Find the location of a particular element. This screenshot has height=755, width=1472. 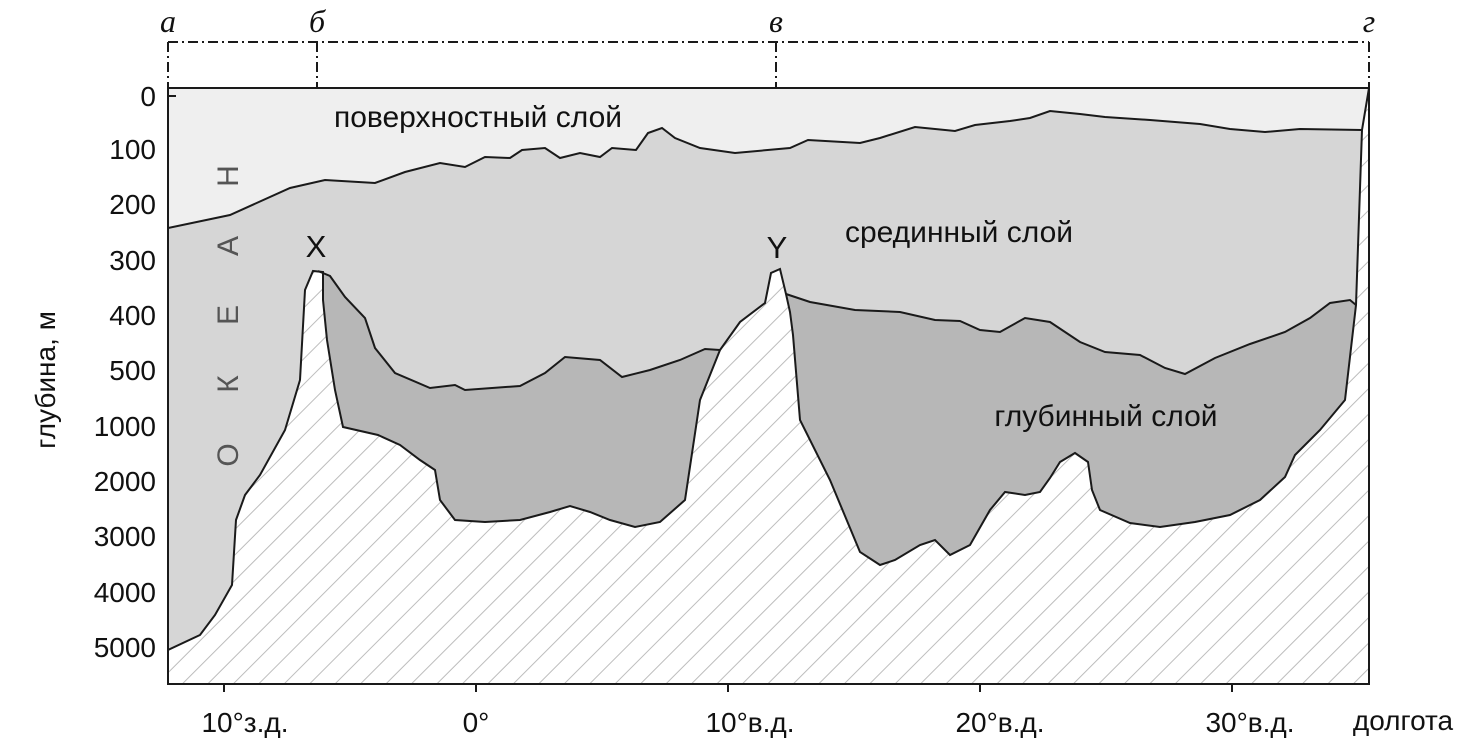

peak-y-label: Y is located at coordinates (777, 247).